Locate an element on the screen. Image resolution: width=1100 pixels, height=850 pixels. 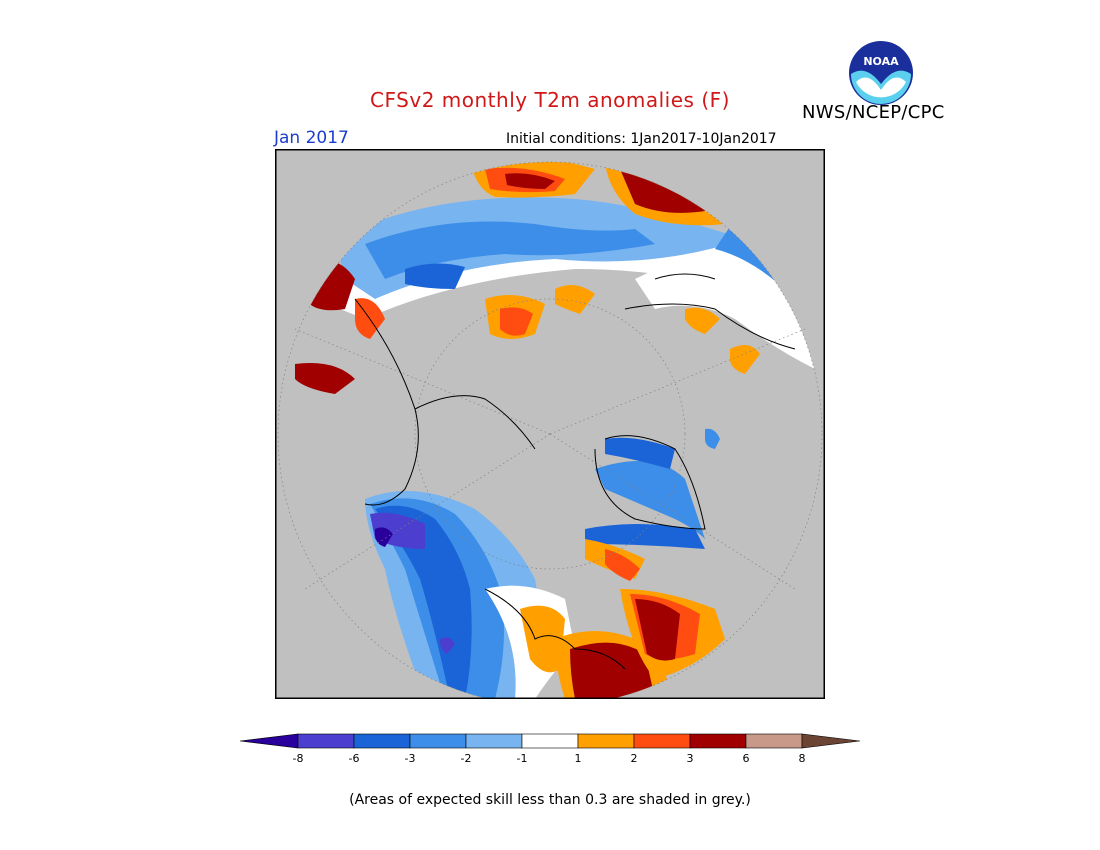
chart-title: CFSv2 monthly T2m anomalies (F) is located at coordinates (550, 100).